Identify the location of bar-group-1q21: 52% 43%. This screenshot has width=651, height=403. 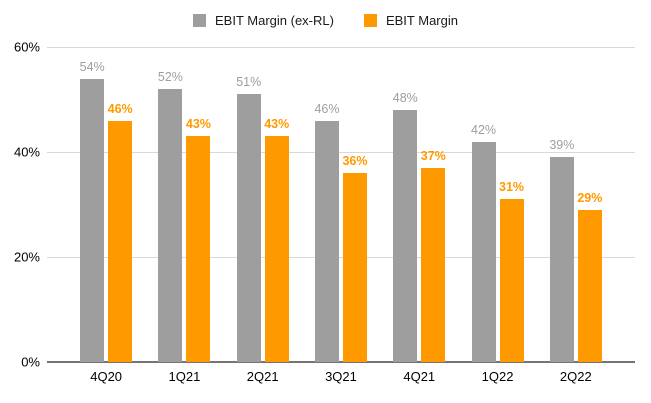
(184, 204).